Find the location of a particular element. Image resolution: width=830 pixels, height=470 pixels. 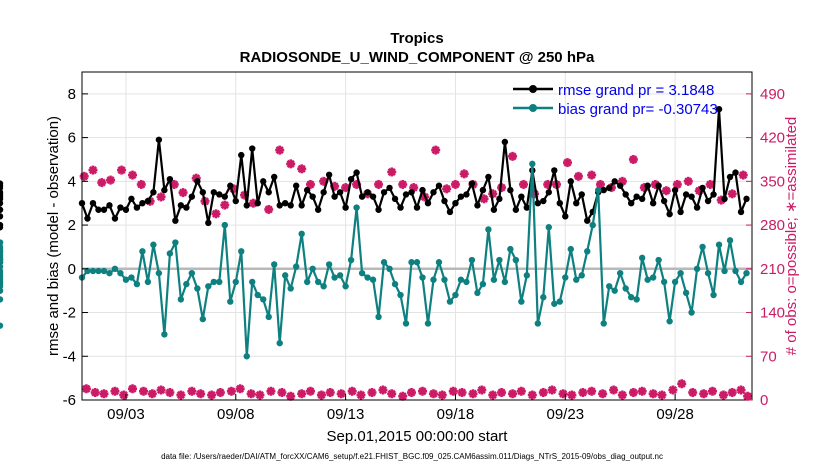

y-axis-right-label: # of obs: o=possible; ∗=assimilated is located at coordinates (791, 236).